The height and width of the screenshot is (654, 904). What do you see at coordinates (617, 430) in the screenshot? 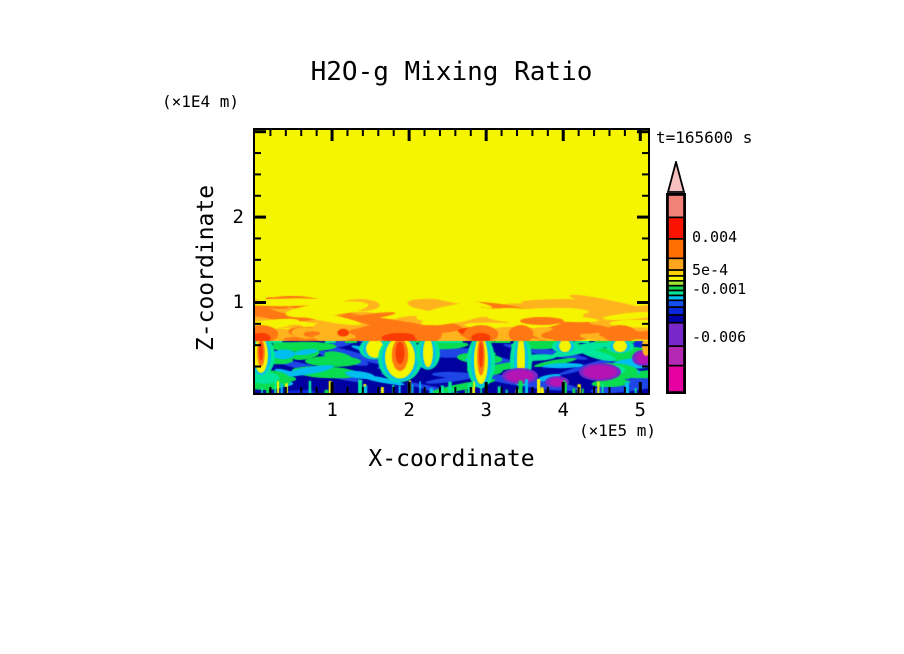
I see `x-axis-unit-label: (×1E5 m)` at bounding box center [617, 430].